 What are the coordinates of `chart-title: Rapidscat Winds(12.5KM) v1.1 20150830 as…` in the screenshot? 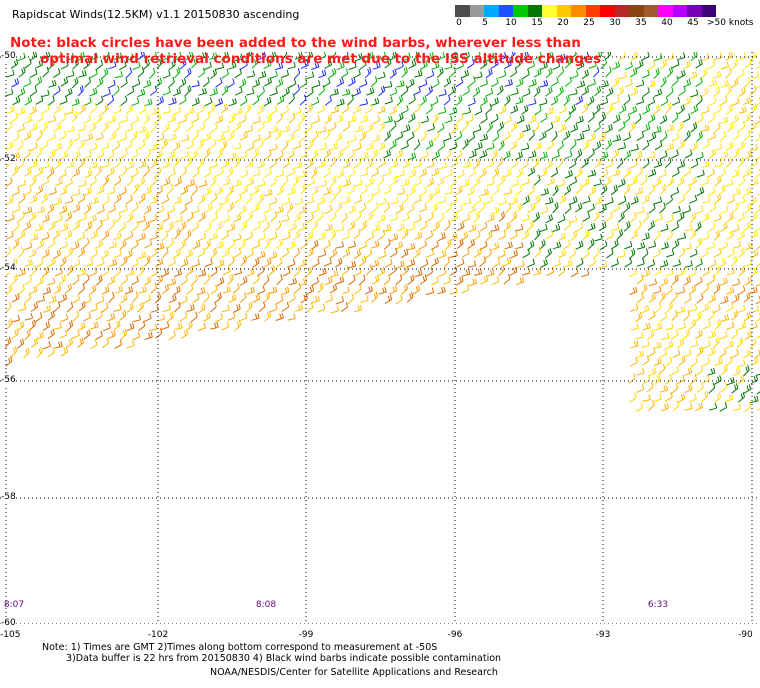 It's located at (156, 14).